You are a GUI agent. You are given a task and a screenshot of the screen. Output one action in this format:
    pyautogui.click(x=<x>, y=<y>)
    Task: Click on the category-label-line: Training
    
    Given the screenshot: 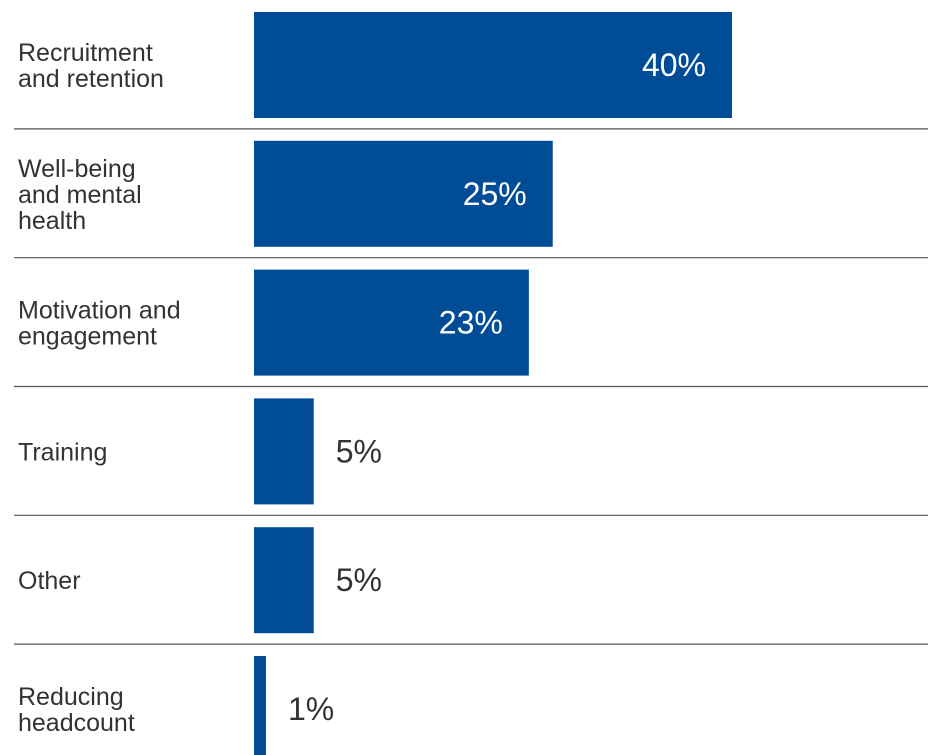 What is the action you would take?
    pyautogui.click(x=62, y=452)
    